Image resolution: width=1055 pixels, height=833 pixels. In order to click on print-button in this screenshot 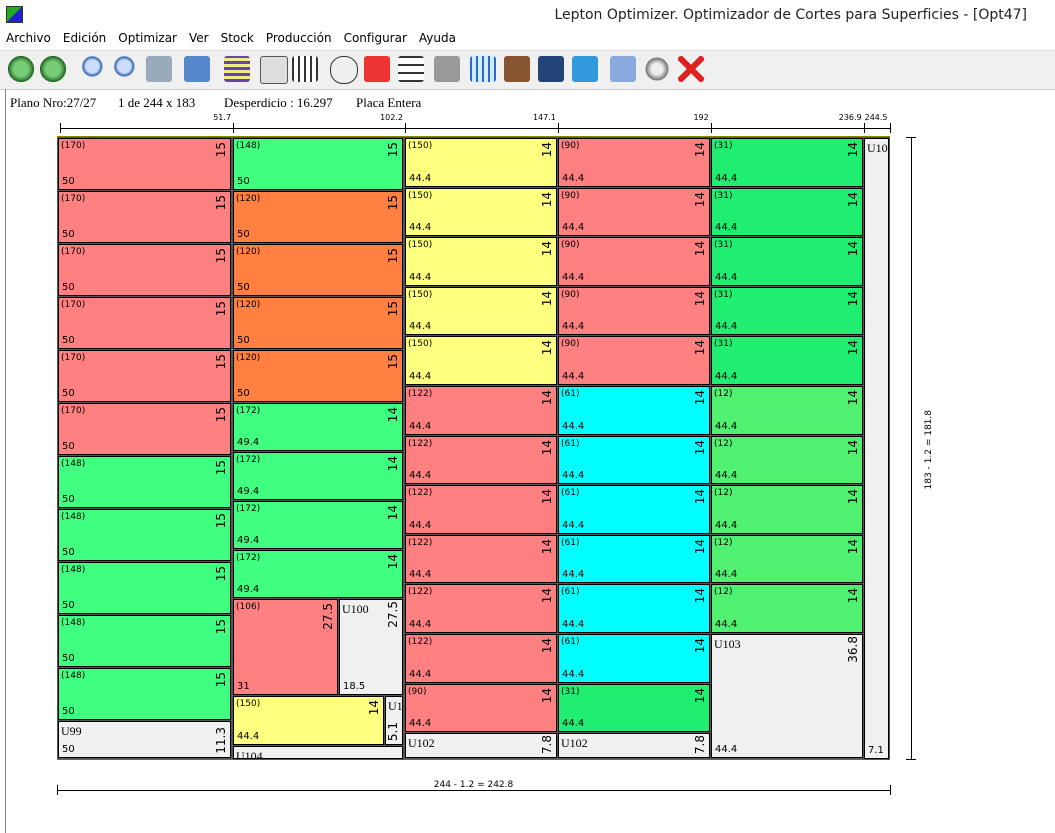, I will do `click(447, 69)`.